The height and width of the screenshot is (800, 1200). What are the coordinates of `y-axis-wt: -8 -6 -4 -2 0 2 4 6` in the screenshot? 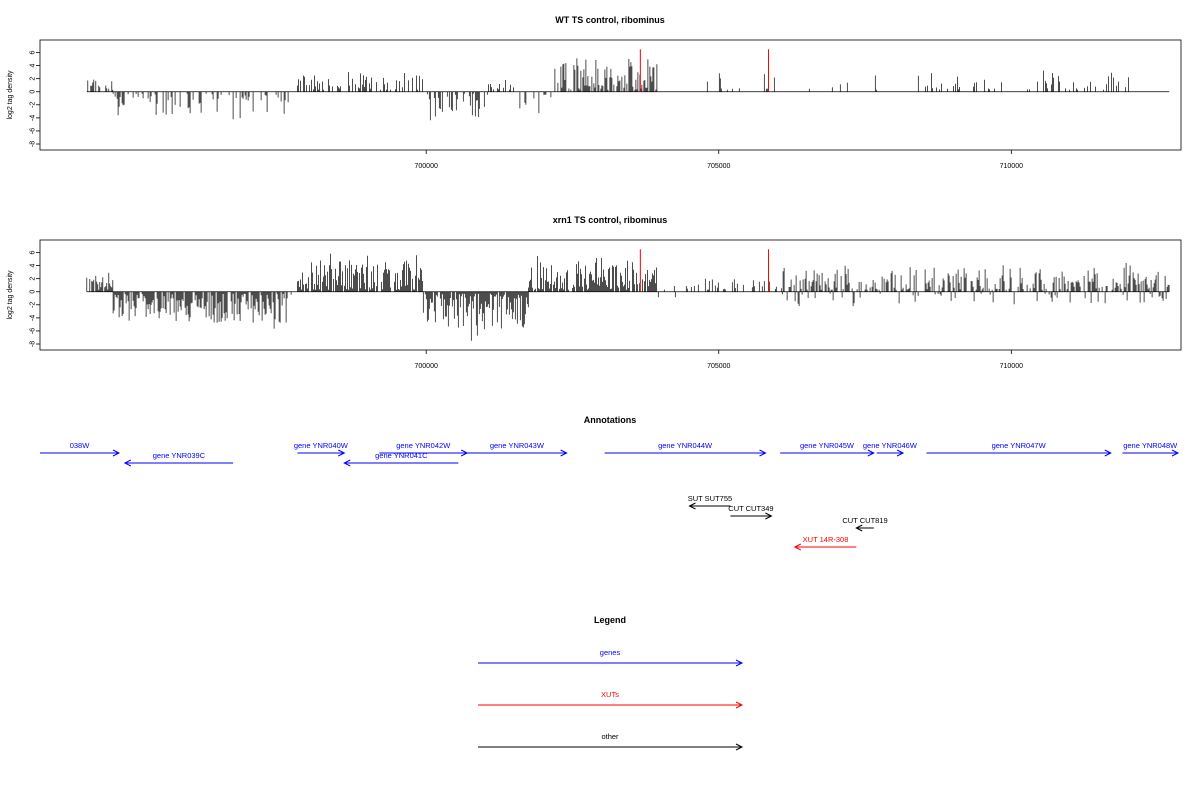 It's located at (35, 98).